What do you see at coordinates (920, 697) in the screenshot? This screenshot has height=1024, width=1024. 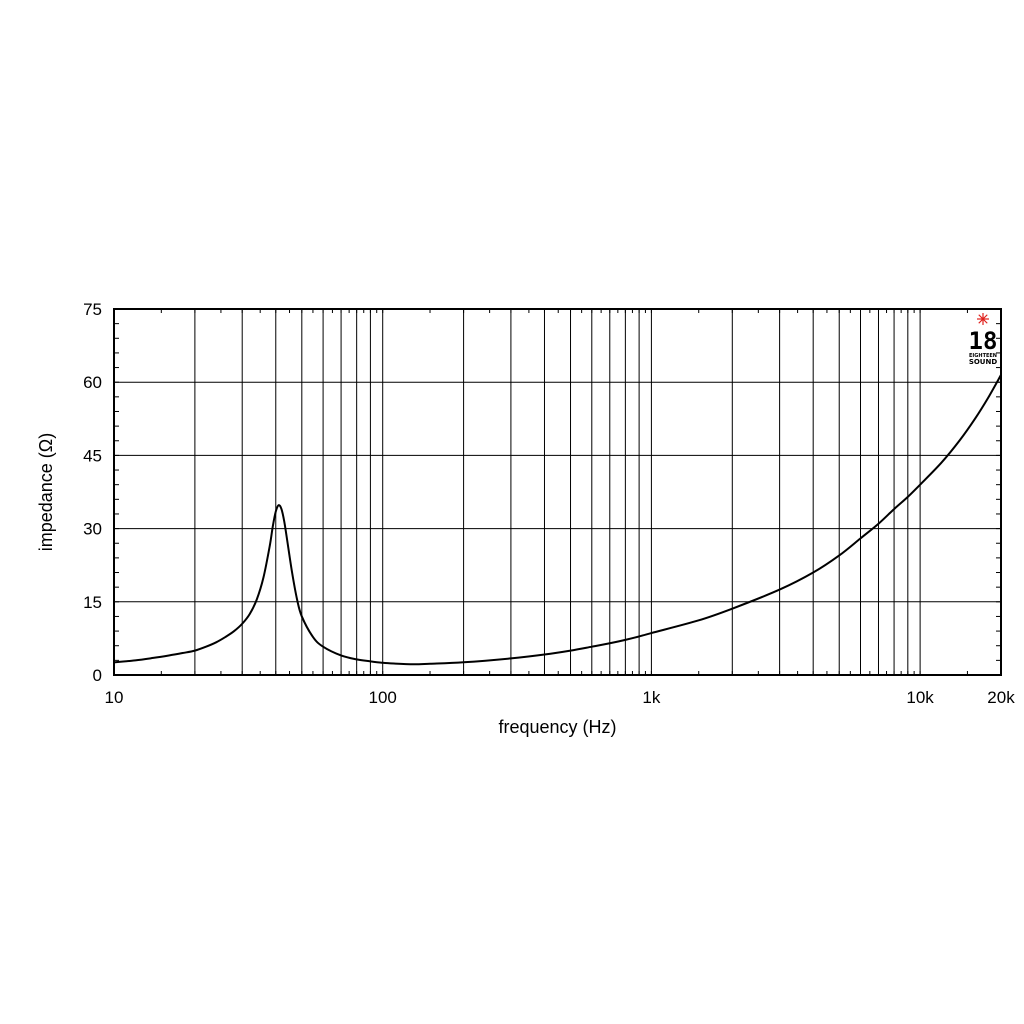 I see `x-tick-label: 10k` at bounding box center [920, 697].